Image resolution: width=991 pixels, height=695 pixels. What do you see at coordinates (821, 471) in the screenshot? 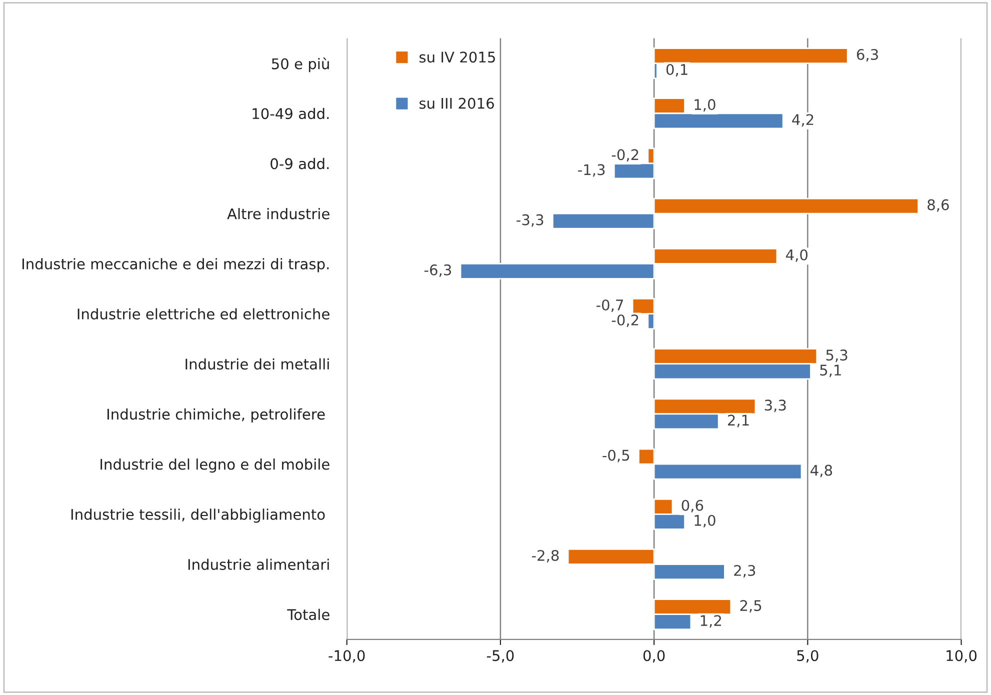
I see `data-label: 4,8` at bounding box center [821, 471].